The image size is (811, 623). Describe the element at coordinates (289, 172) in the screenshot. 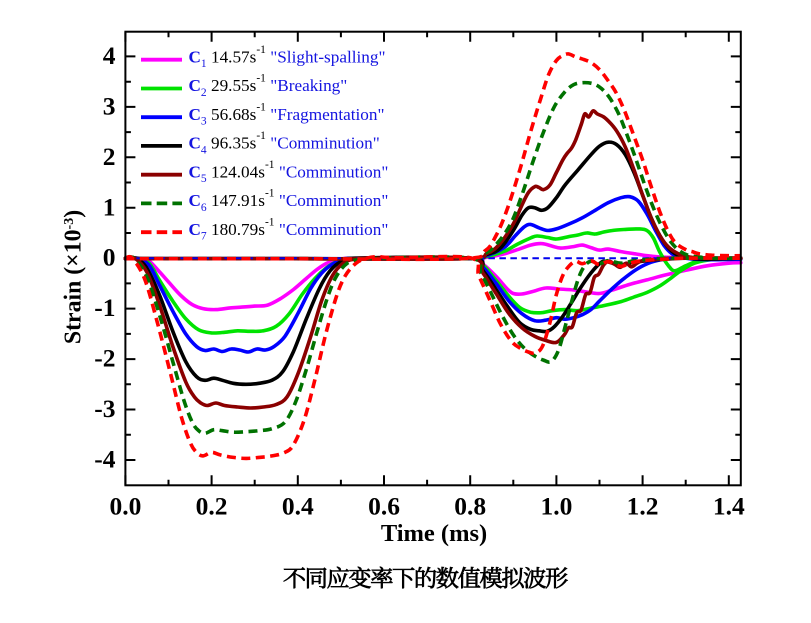

I see `svg-text: C5 124.04s-1 "Comminution"` at that location.